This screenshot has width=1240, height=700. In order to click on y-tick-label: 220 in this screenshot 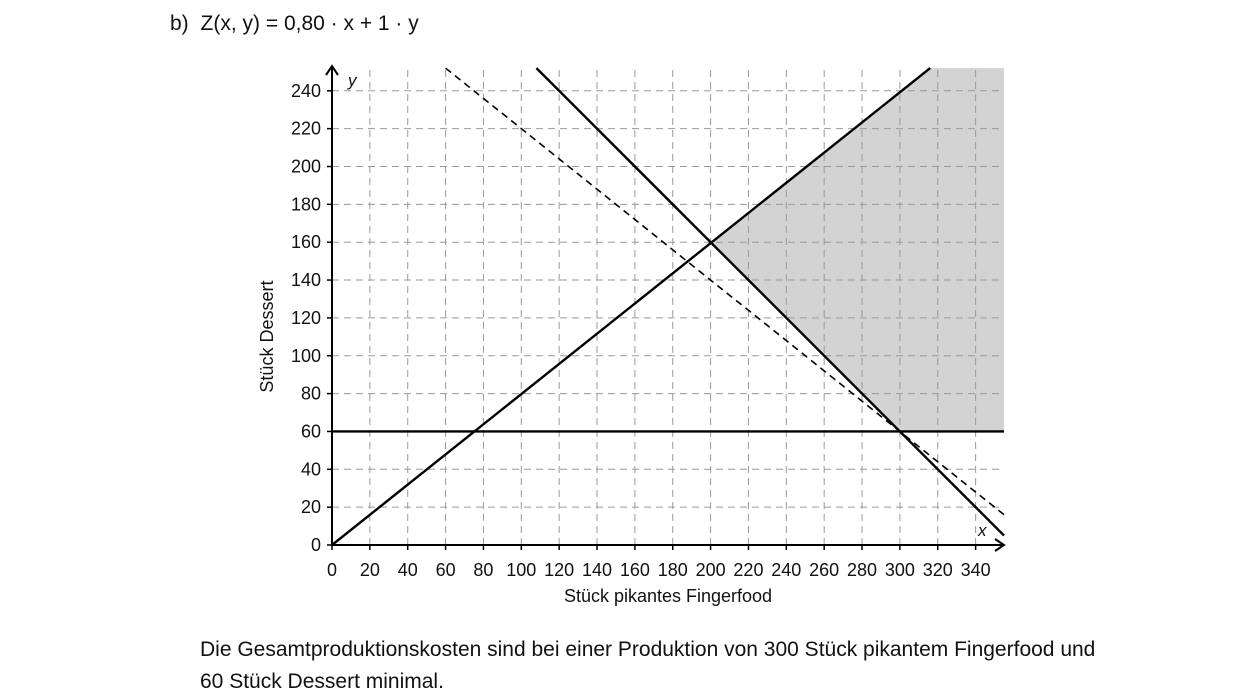, I will do `click(306, 129)`.